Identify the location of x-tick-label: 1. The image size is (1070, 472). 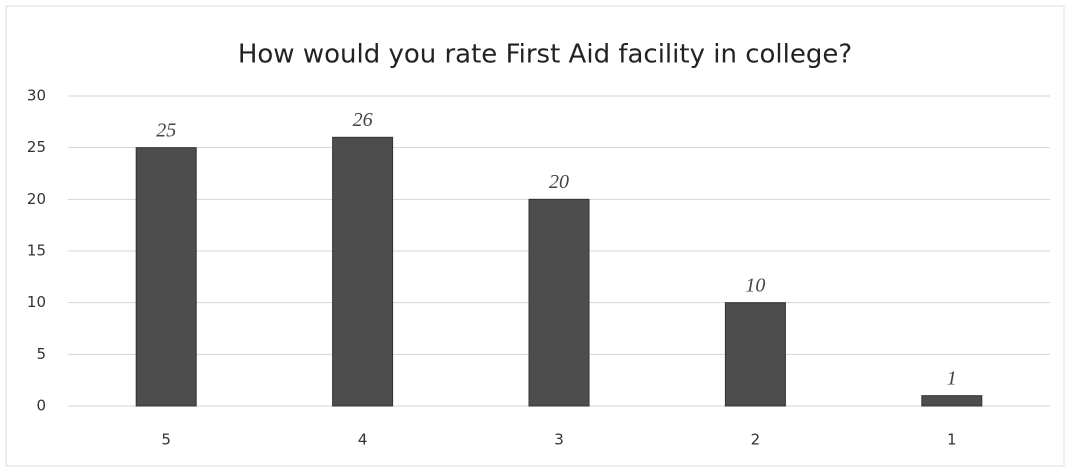
(952, 440).